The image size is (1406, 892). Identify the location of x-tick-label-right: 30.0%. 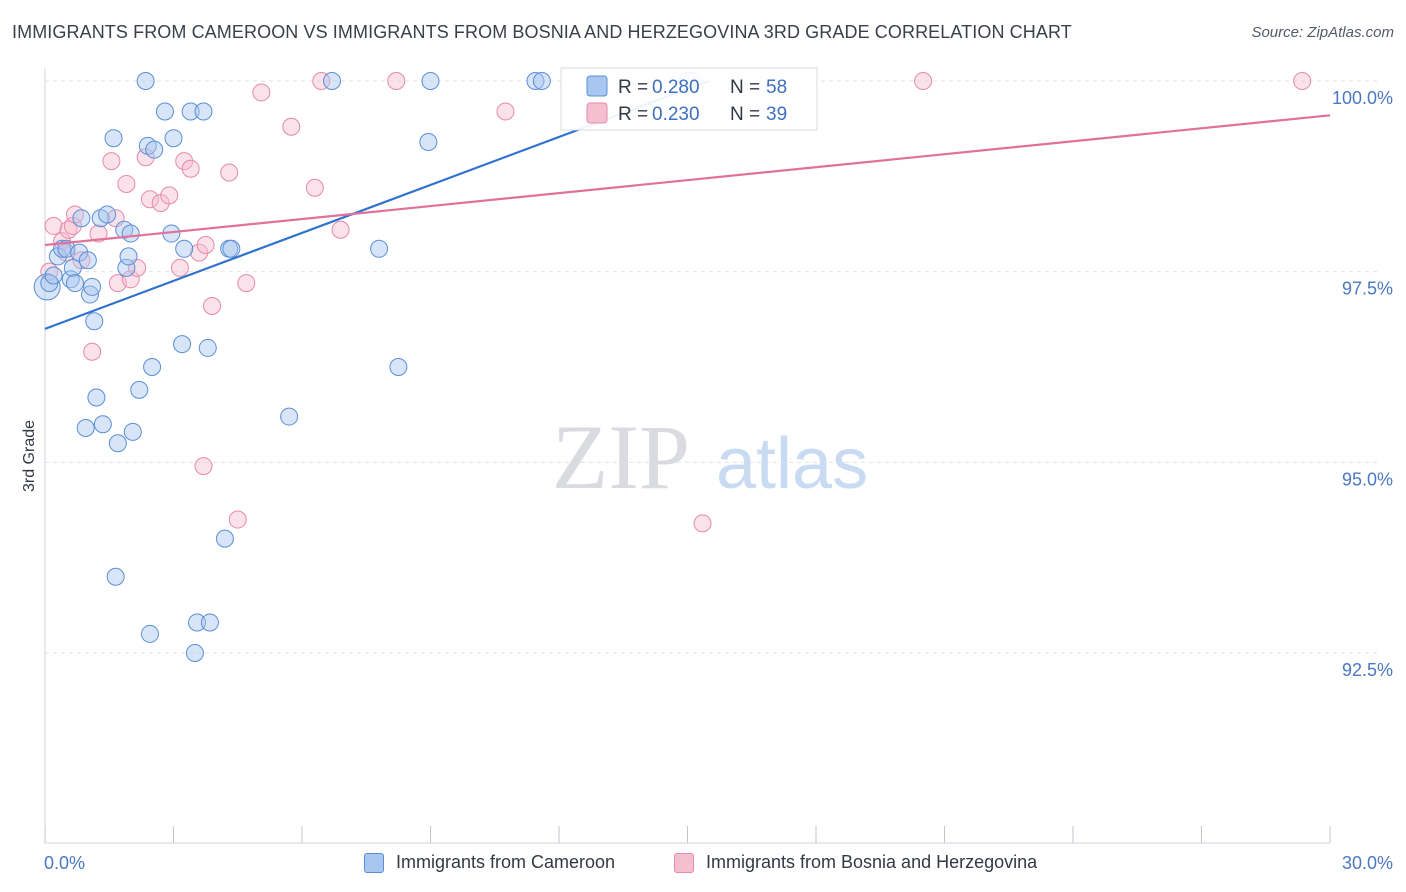
(1367, 863).